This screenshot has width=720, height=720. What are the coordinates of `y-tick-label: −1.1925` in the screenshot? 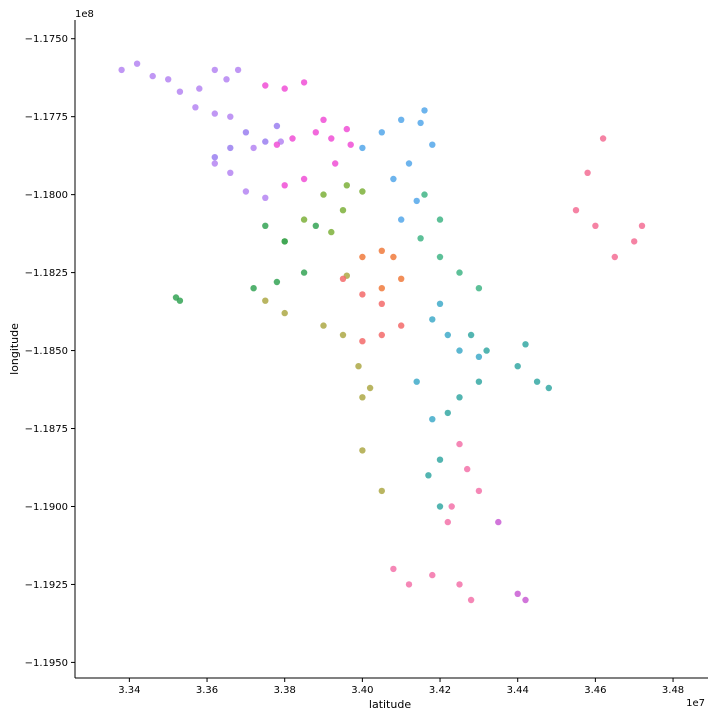 It's located at (46, 585).